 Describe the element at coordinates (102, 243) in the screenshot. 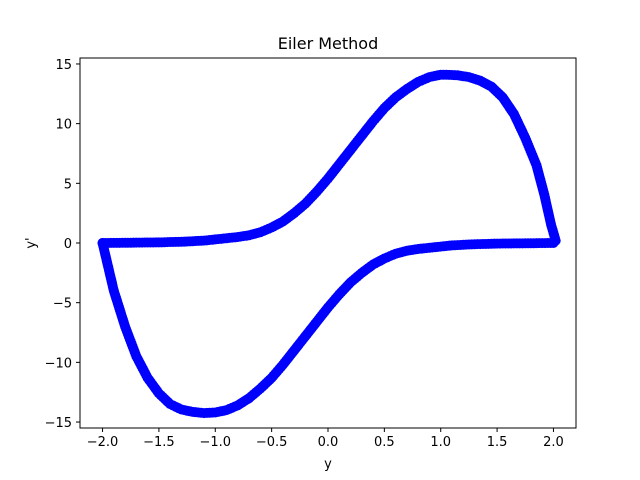

I see `data-point` at that location.